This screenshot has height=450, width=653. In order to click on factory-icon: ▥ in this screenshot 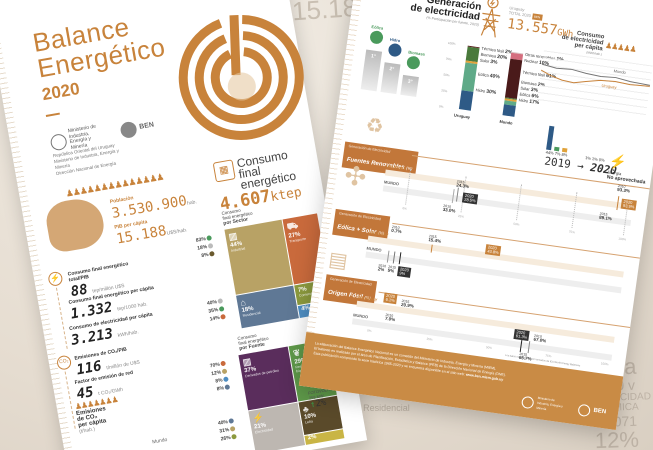, I will do `click(233, 236)`.